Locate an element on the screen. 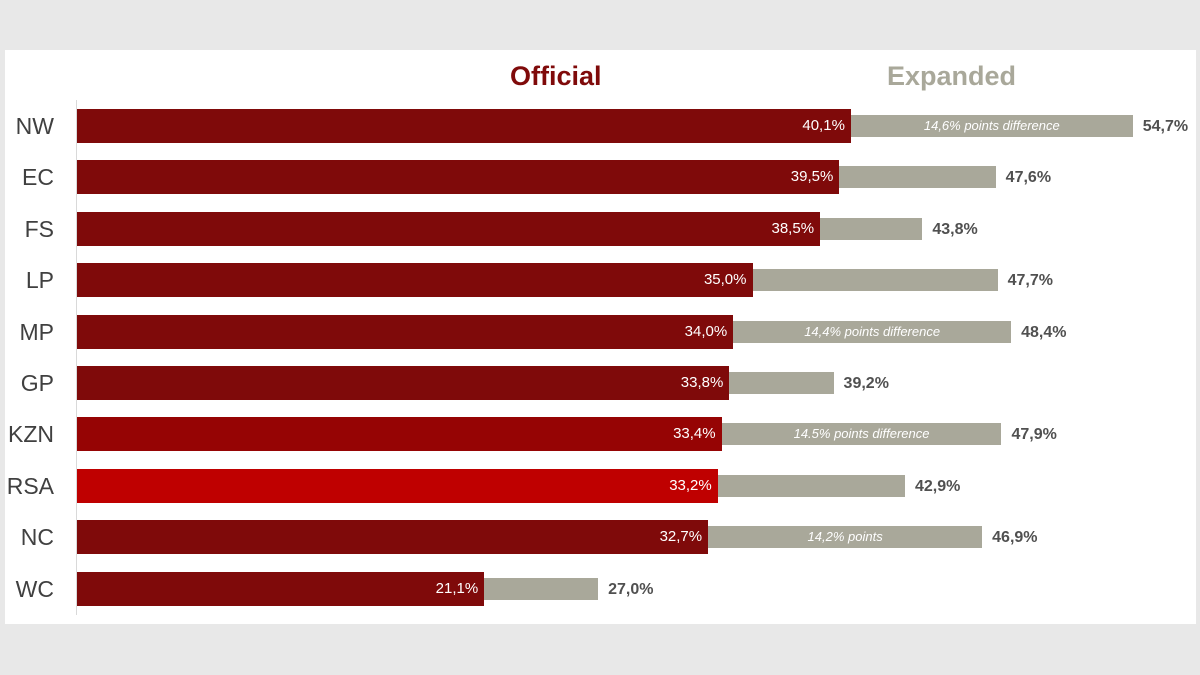 The width and height of the screenshot is (1200, 675). bar-official-lp is located at coordinates (415, 280).